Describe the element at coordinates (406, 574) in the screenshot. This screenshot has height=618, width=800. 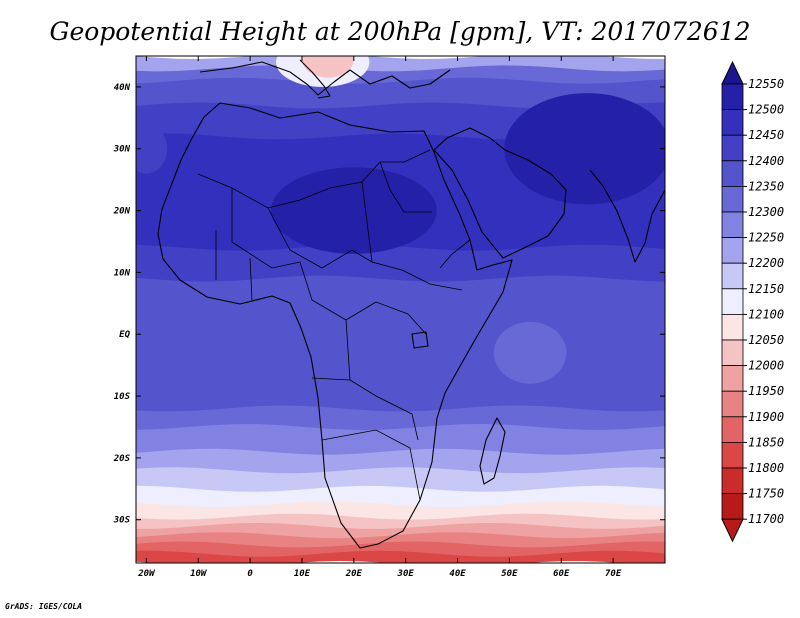
I see `x-tick-label: 30E` at that location.